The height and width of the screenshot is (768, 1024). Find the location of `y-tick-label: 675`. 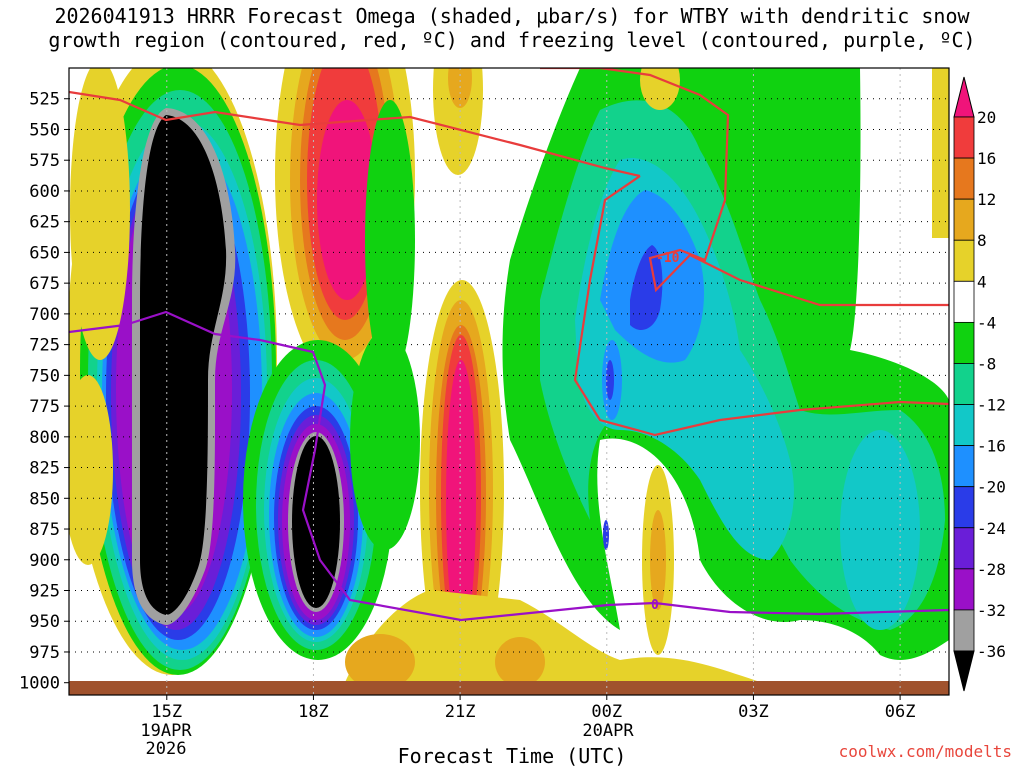

y-tick-label: 675 is located at coordinates (44, 284).